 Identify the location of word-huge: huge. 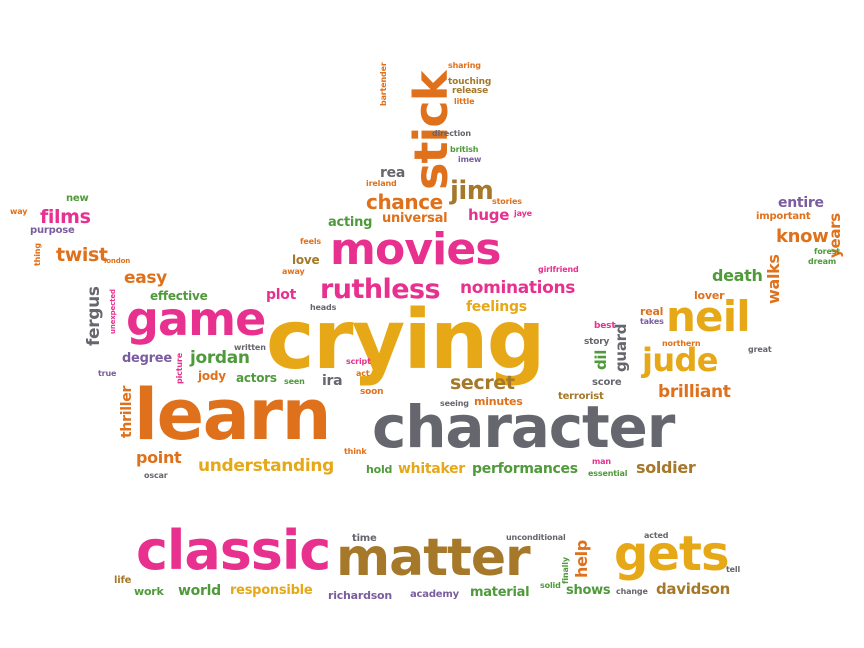
(489, 215).